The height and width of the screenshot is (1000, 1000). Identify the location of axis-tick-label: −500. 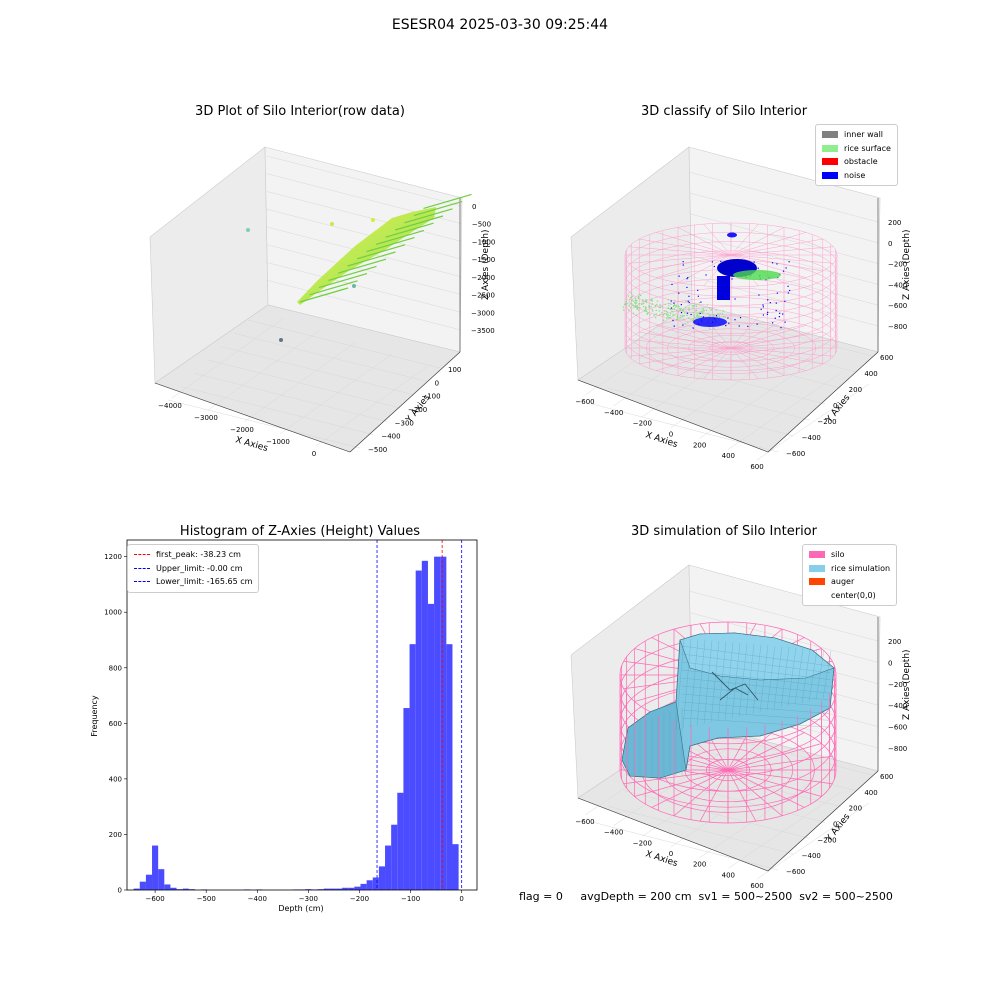
(481, 225).